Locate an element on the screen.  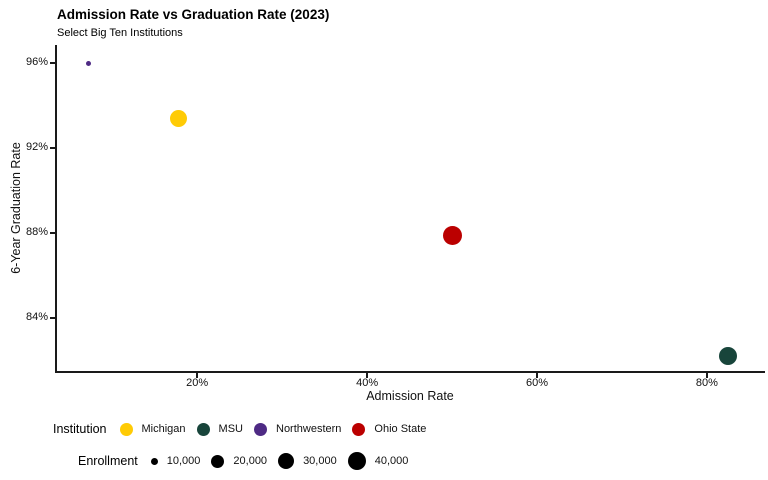
data-point-michigan is located at coordinates (178, 118).